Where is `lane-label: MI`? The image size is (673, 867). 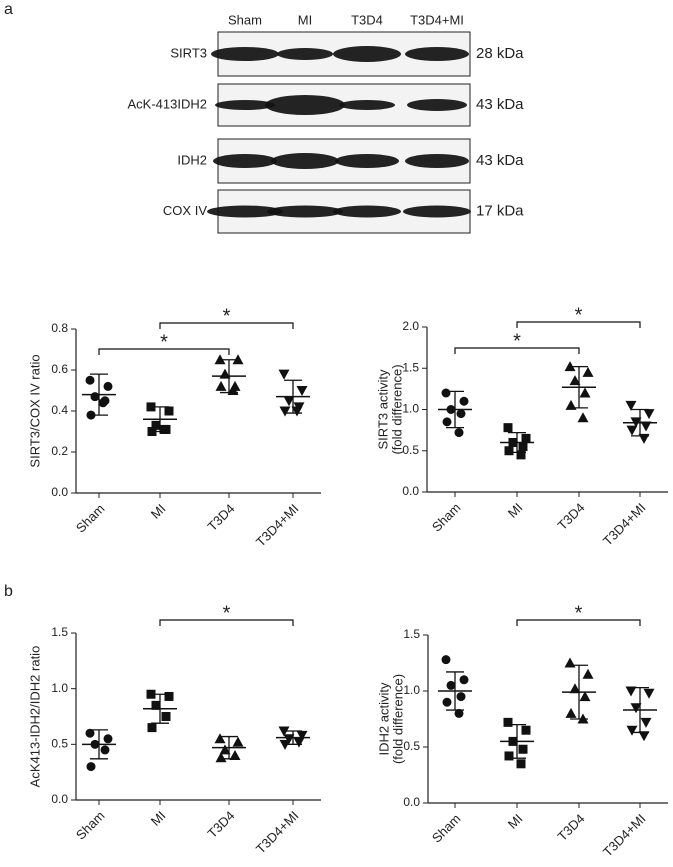
lane-label: MI is located at coordinates (305, 19).